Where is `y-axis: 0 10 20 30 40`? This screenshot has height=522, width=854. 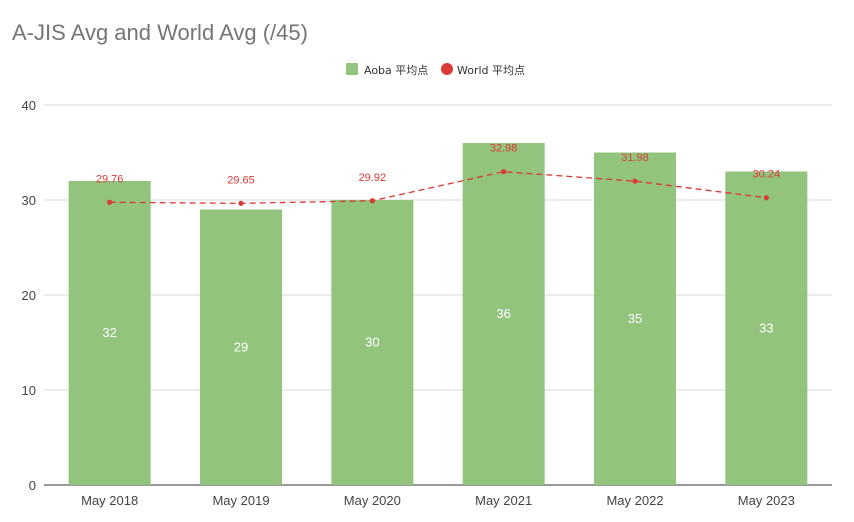 y-axis: 0 10 20 30 40 is located at coordinates (29, 295).